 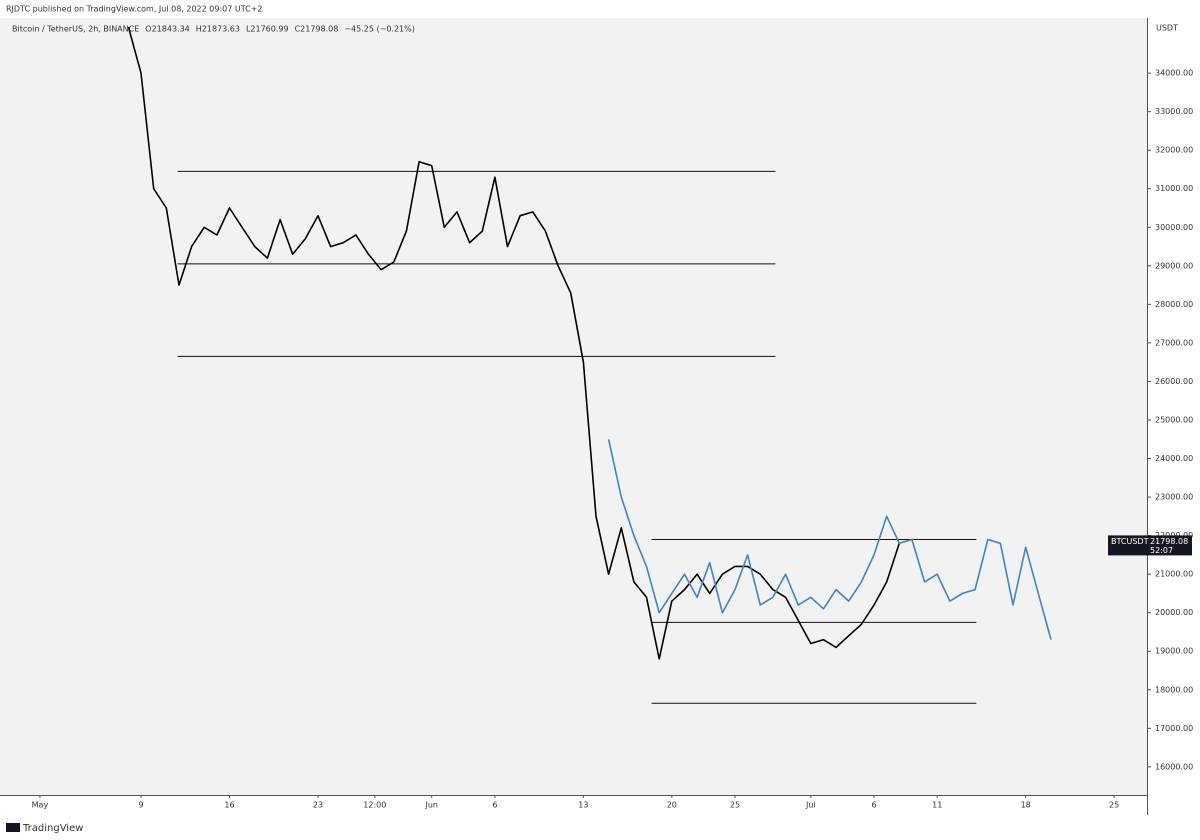 What do you see at coordinates (829, 539) in the screenshot?
I see `price-line` at bounding box center [829, 539].